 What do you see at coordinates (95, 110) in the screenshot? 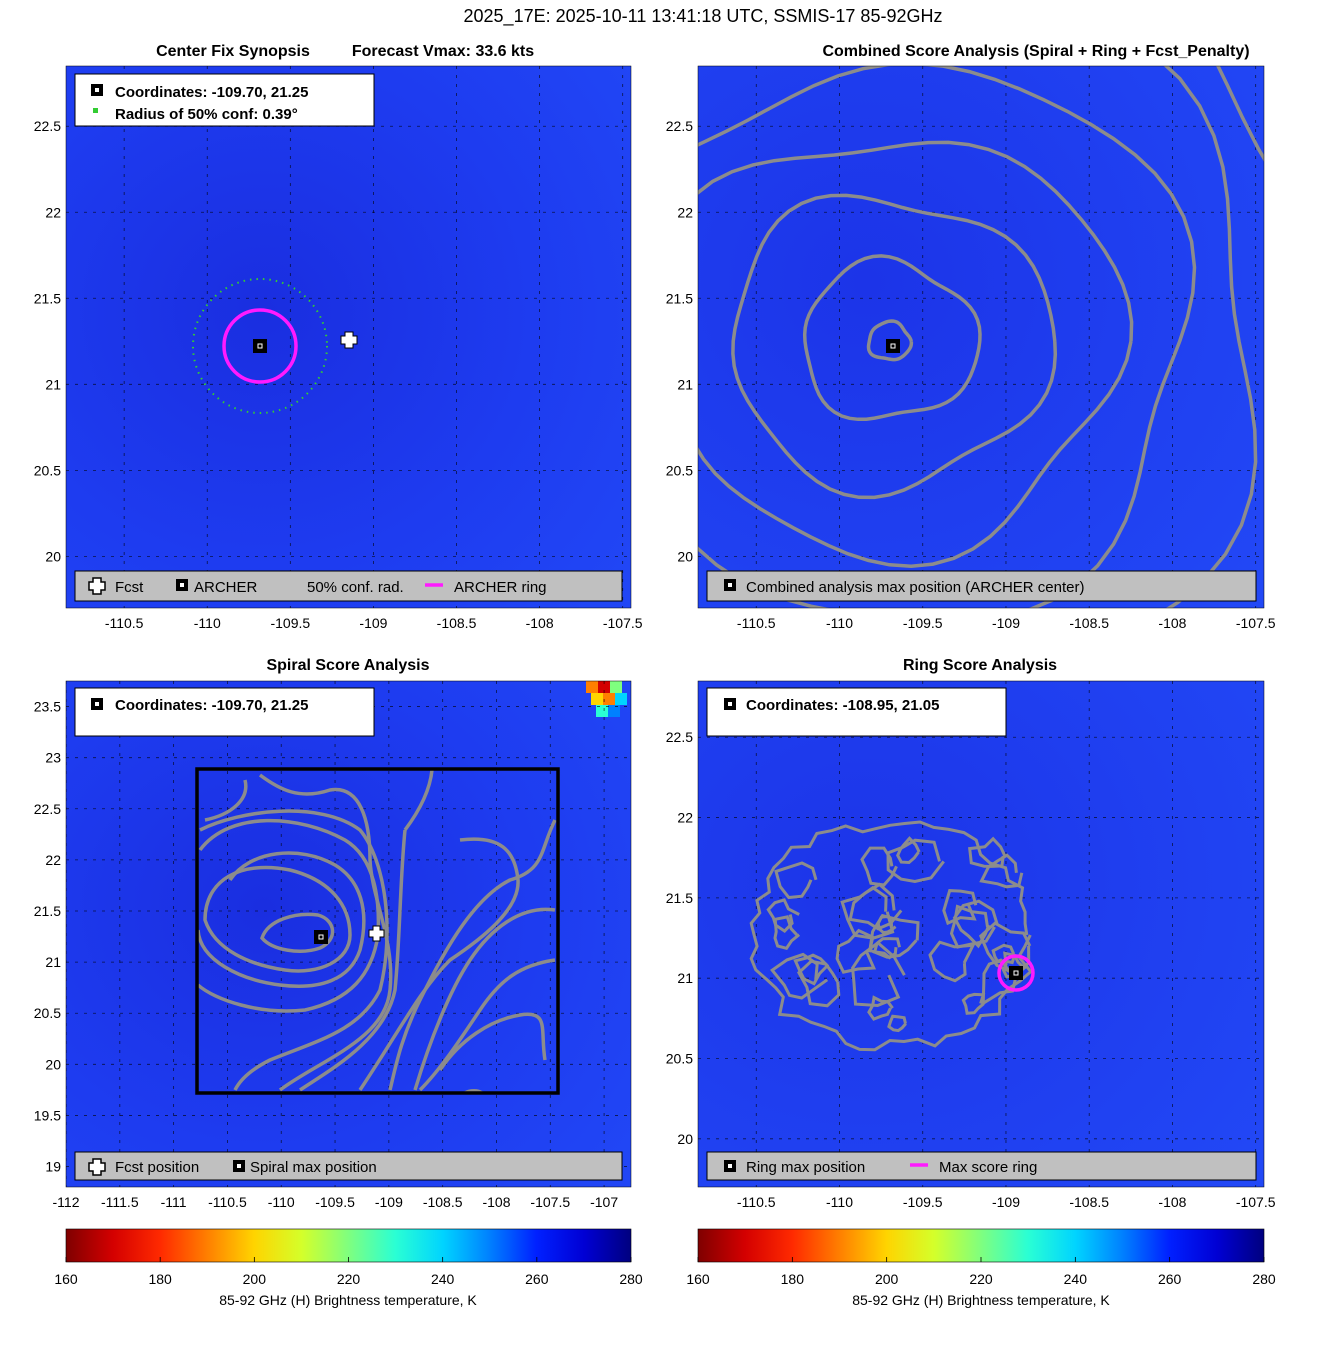
I see `conf-dot-icon` at bounding box center [95, 110].